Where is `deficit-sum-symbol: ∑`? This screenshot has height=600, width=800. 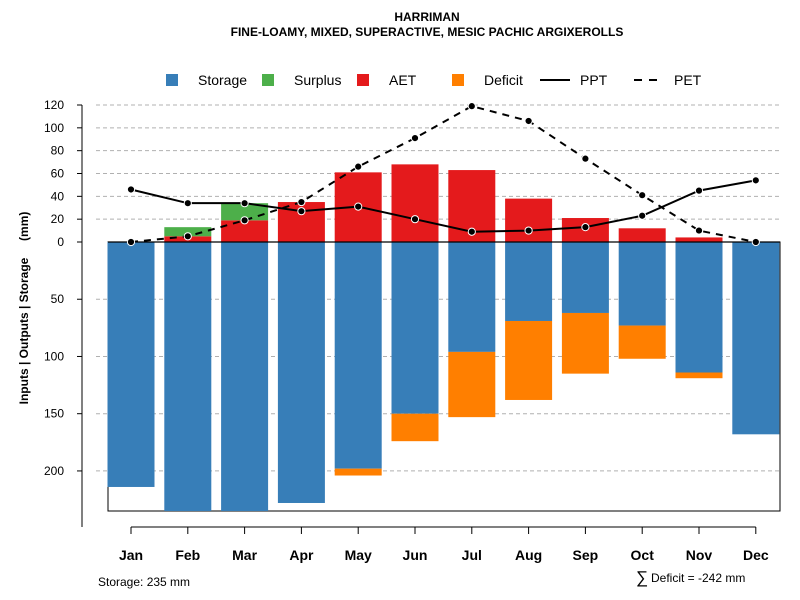
deficit-sum-symbol: ∑ is located at coordinates (642, 577).